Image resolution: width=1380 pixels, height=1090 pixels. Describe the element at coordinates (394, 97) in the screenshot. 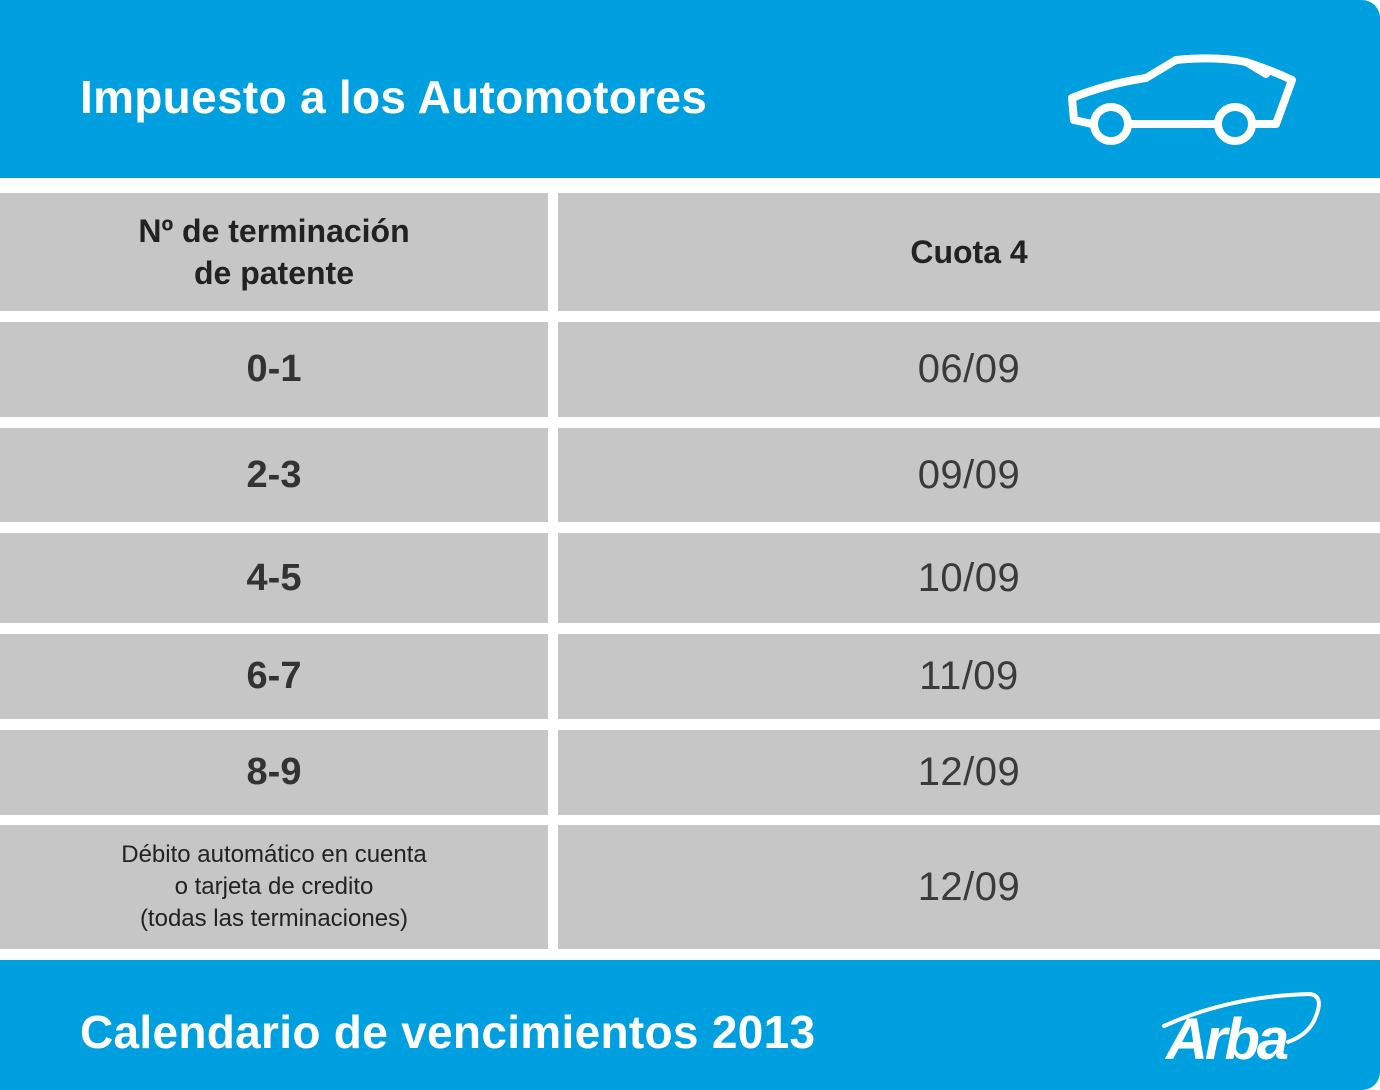

I see `page-title: Impuesto a los Automotores` at that location.